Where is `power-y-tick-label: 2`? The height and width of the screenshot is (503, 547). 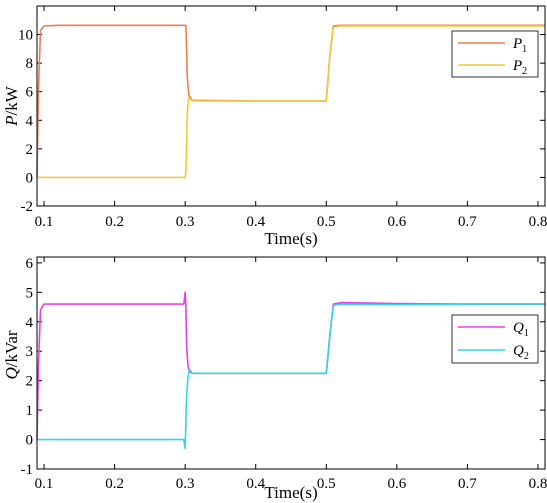 power-y-tick-label: 2 is located at coordinates (30, 150).